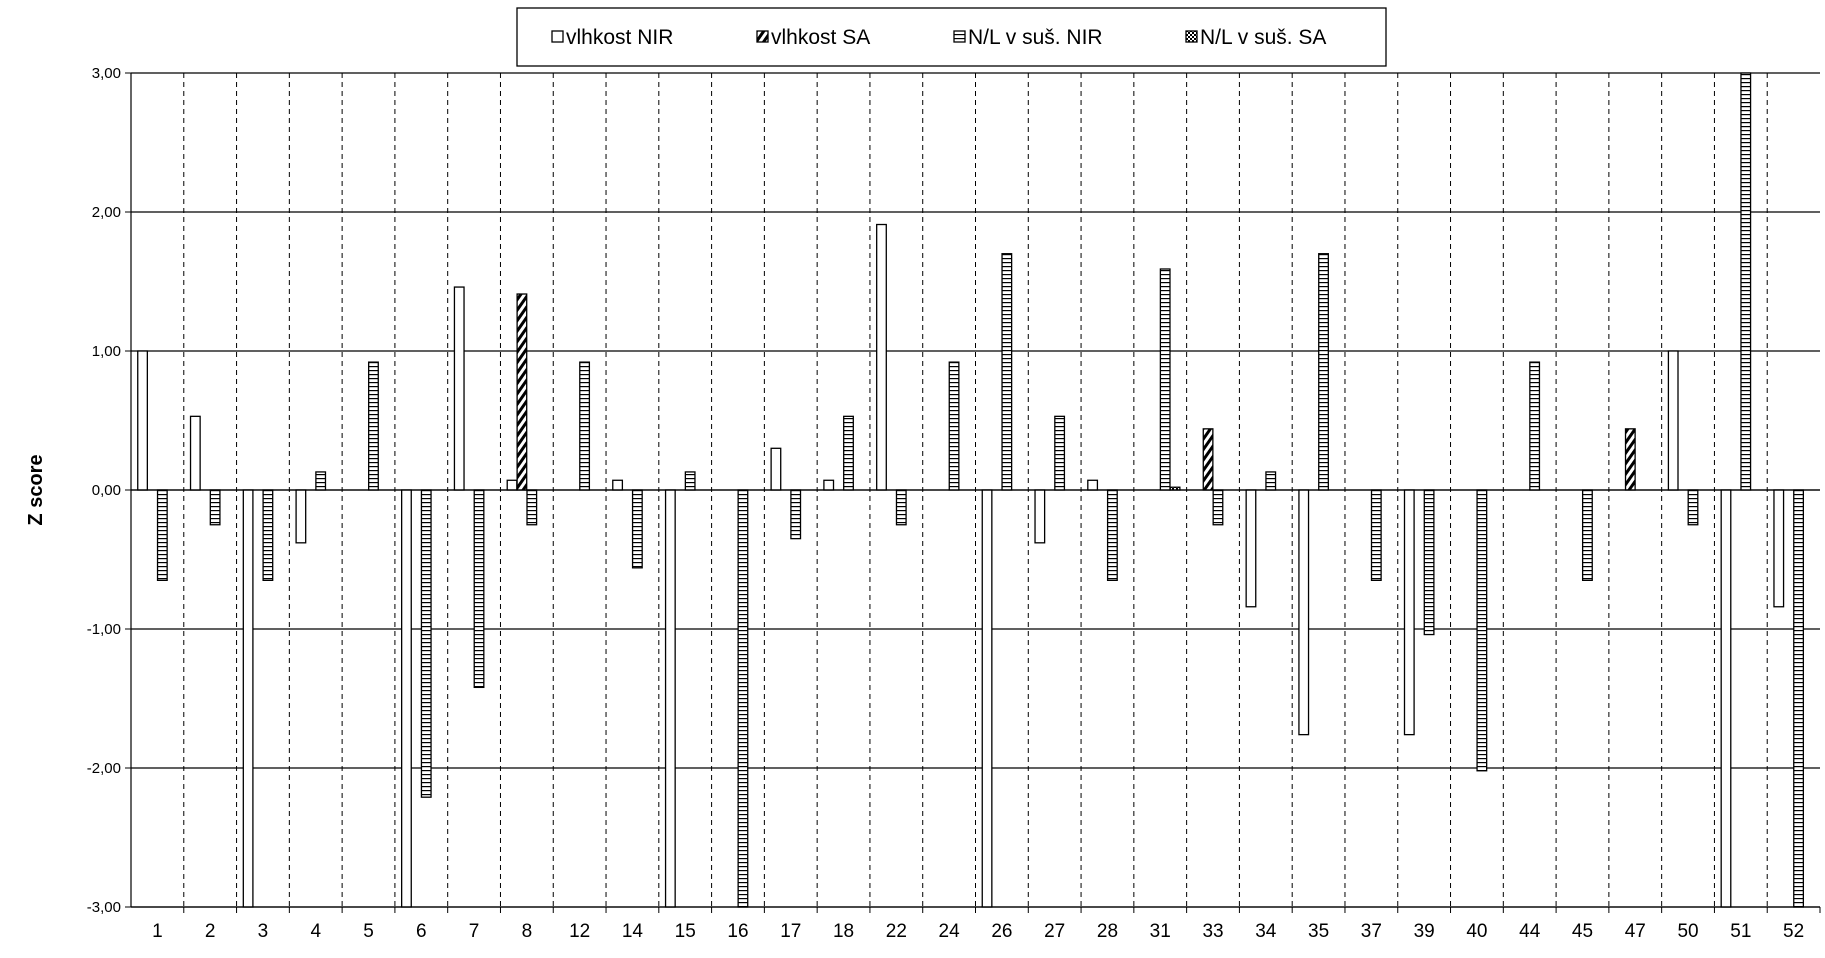 Image resolution: width=1825 pixels, height=958 pixels. Describe the element at coordinates (210, 931) in the screenshot. I see `x-tick-label-2: 2` at that location.